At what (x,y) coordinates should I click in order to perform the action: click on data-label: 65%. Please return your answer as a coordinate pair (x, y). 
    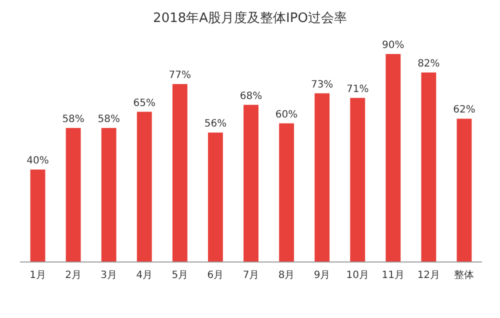
    Looking at the image, I should click on (144, 103).